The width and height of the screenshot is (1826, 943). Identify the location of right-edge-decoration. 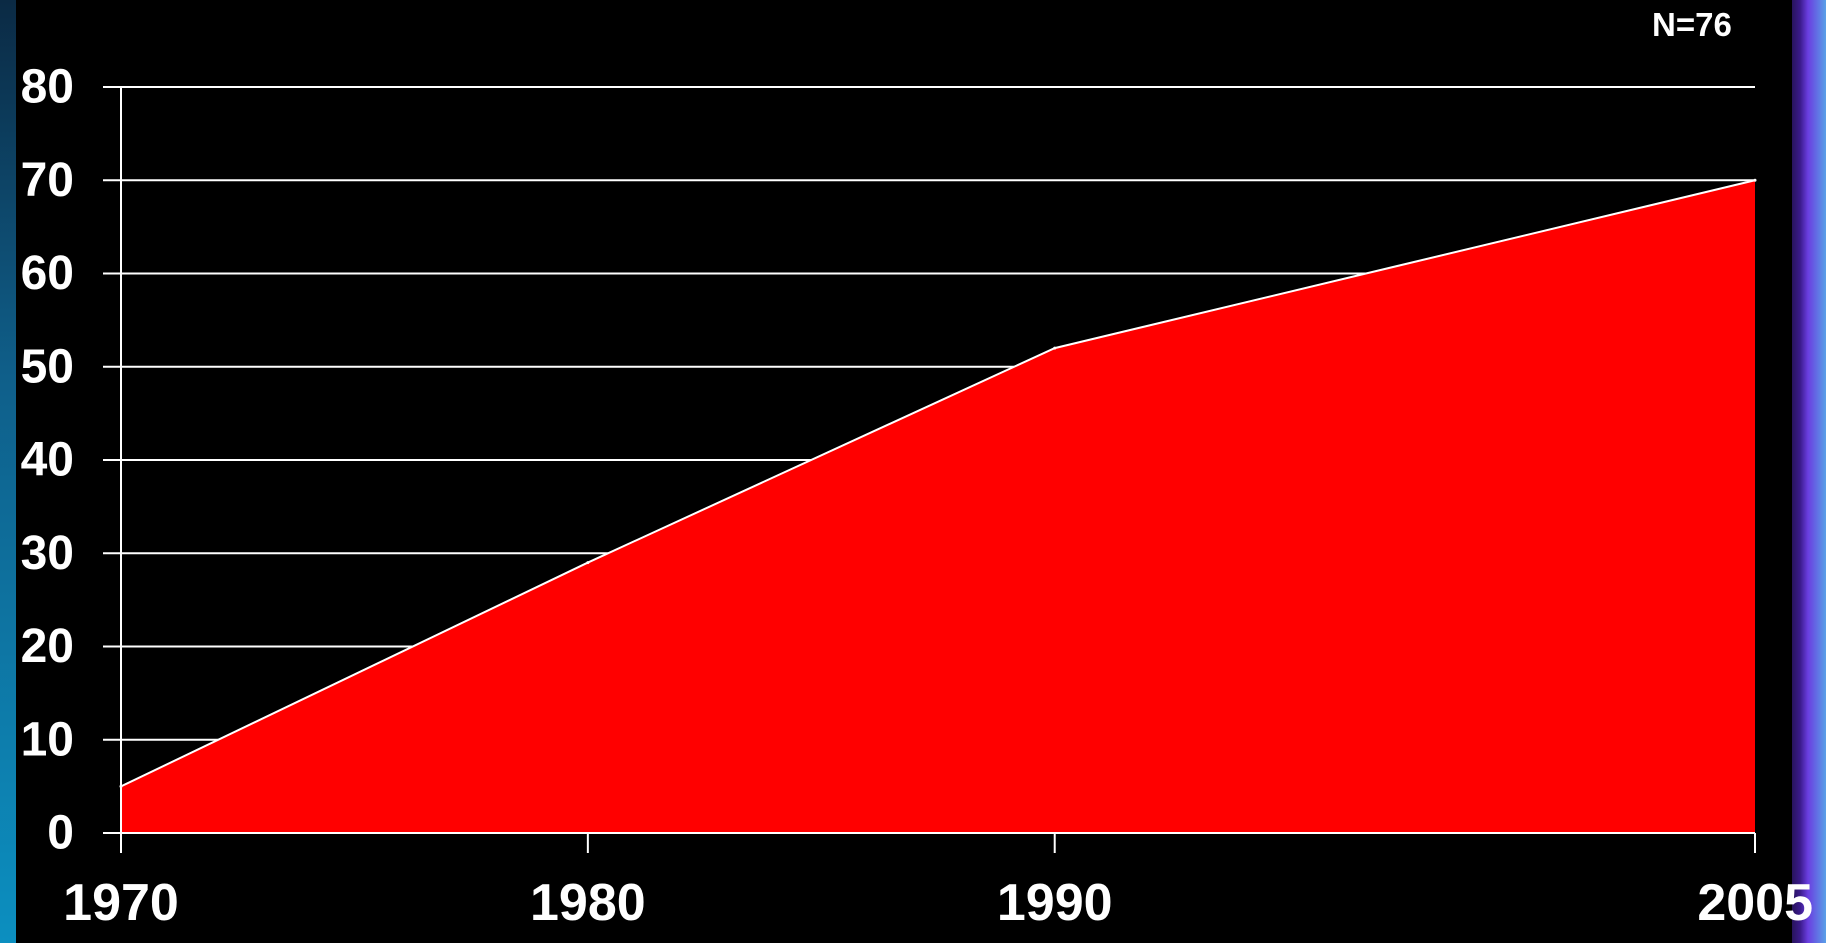
(1806, 471).